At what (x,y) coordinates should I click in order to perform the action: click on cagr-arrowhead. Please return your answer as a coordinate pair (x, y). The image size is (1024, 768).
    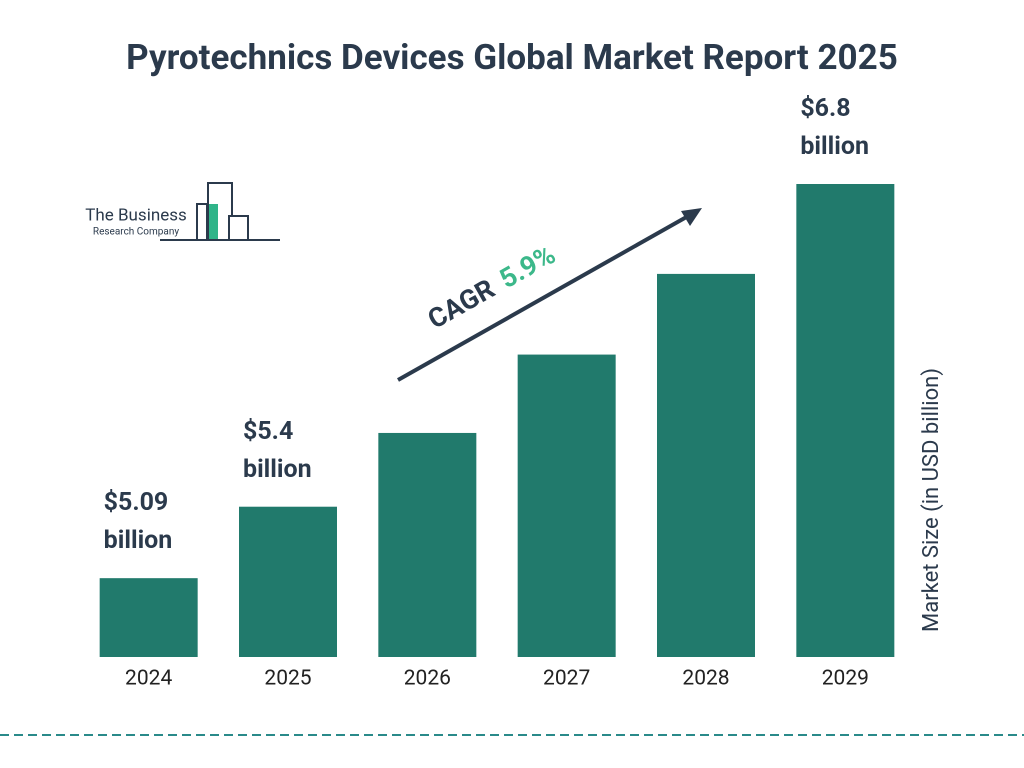
    Looking at the image, I should click on (691, 217).